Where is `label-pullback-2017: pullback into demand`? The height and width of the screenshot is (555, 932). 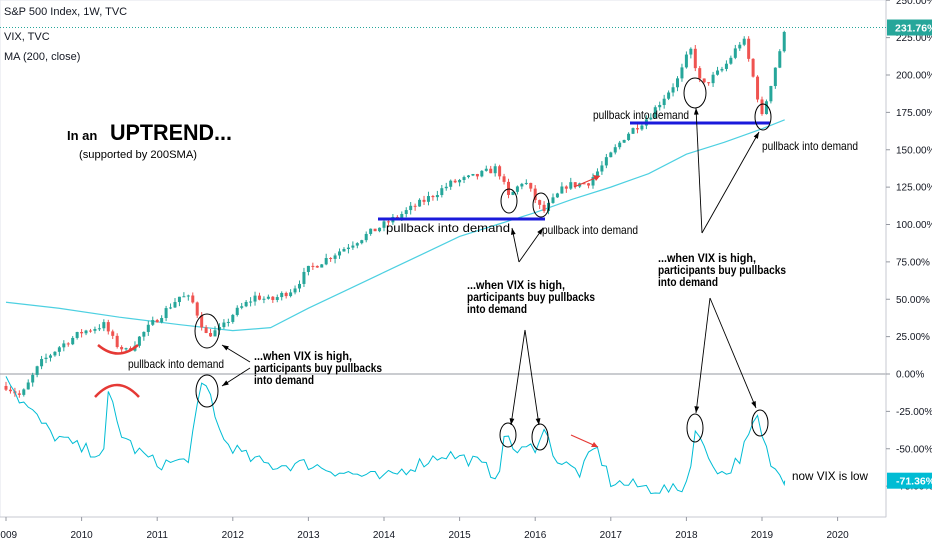
label-pullback-2017: pullback into demand is located at coordinates (641, 115).